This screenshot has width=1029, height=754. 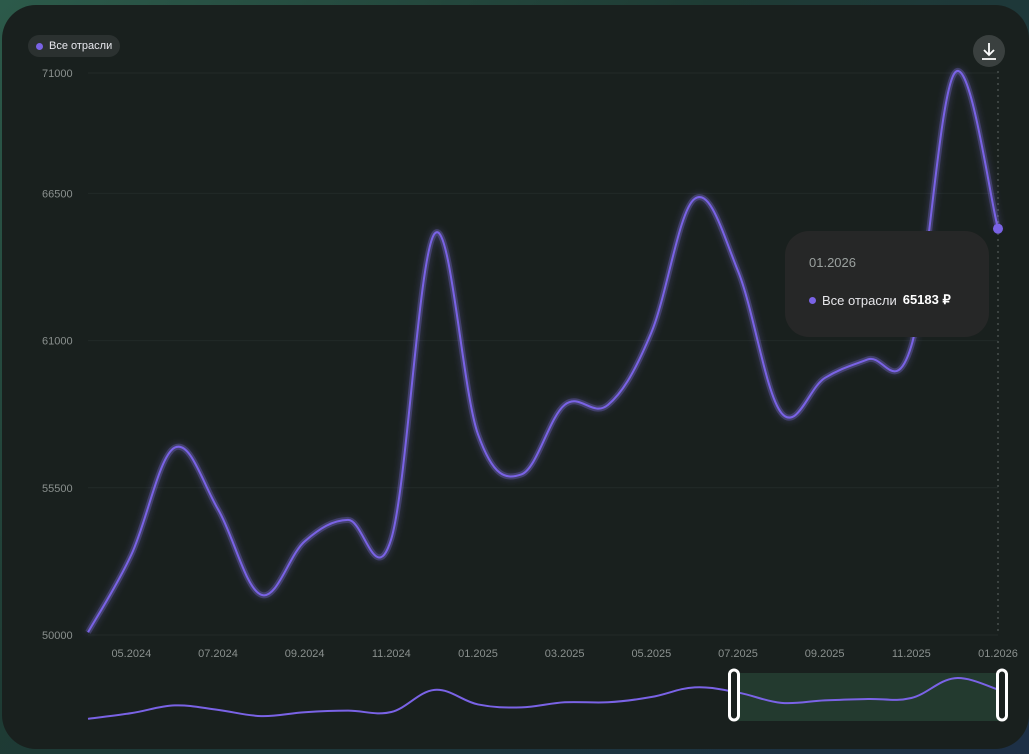 What do you see at coordinates (57, 636) in the screenshot?
I see `y-tick-label: 50000` at bounding box center [57, 636].